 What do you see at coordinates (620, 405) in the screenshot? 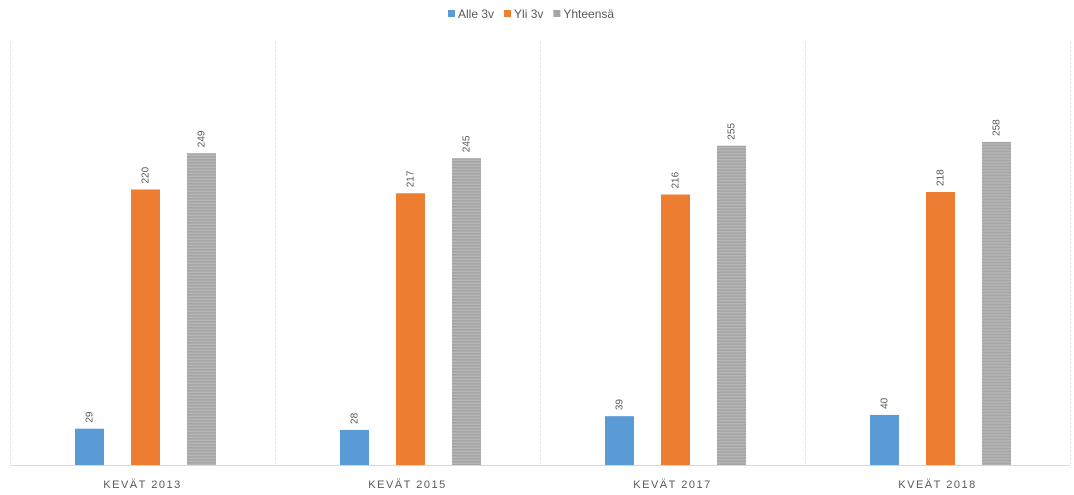
I see `data-label-1-3: 39` at bounding box center [620, 405].